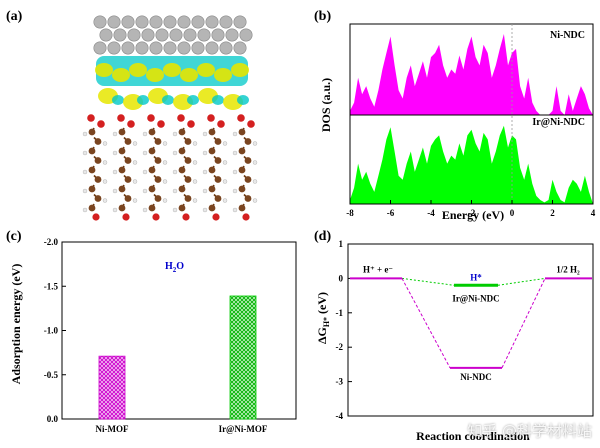 The height and width of the screenshot is (448, 600). Describe the element at coordinates (428, 281) in the screenshot. I see `connector-ir-left` at that location.